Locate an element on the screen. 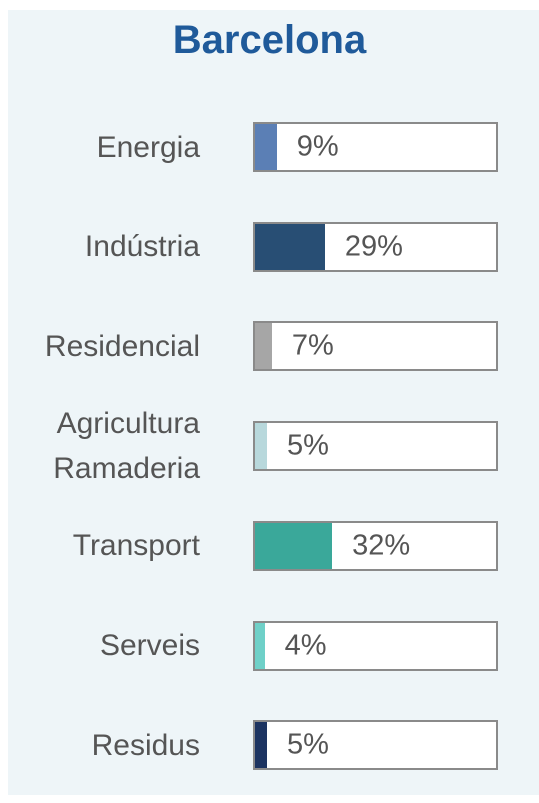  category-label: Serveis is located at coordinates (100, 646).